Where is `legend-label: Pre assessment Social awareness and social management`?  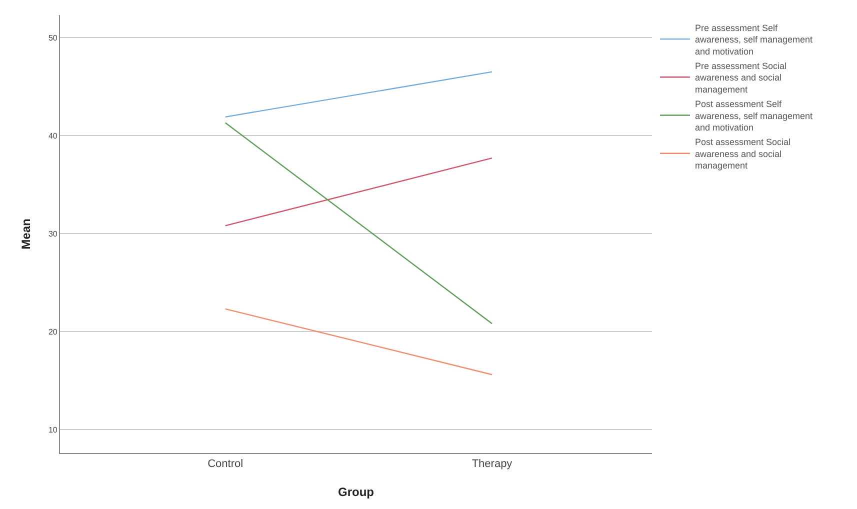
legend-label: Pre assessment Social awareness and social management is located at coordinates (740, 77).